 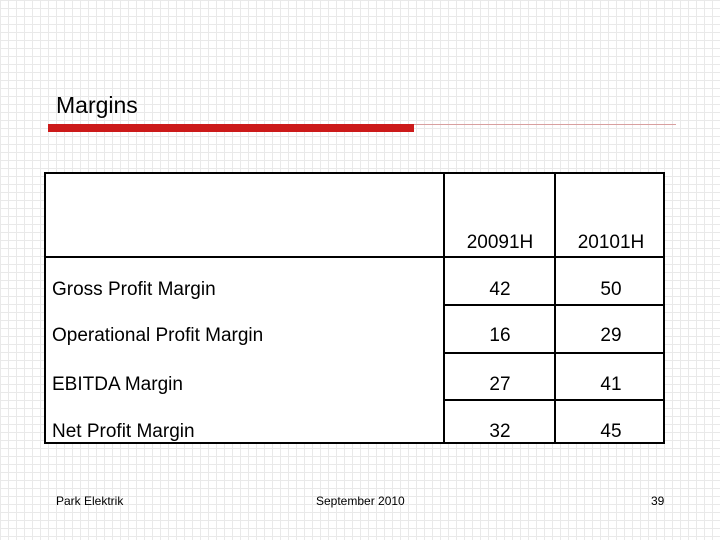 I want to click on table-header-divider, so click(x=354, y=257).